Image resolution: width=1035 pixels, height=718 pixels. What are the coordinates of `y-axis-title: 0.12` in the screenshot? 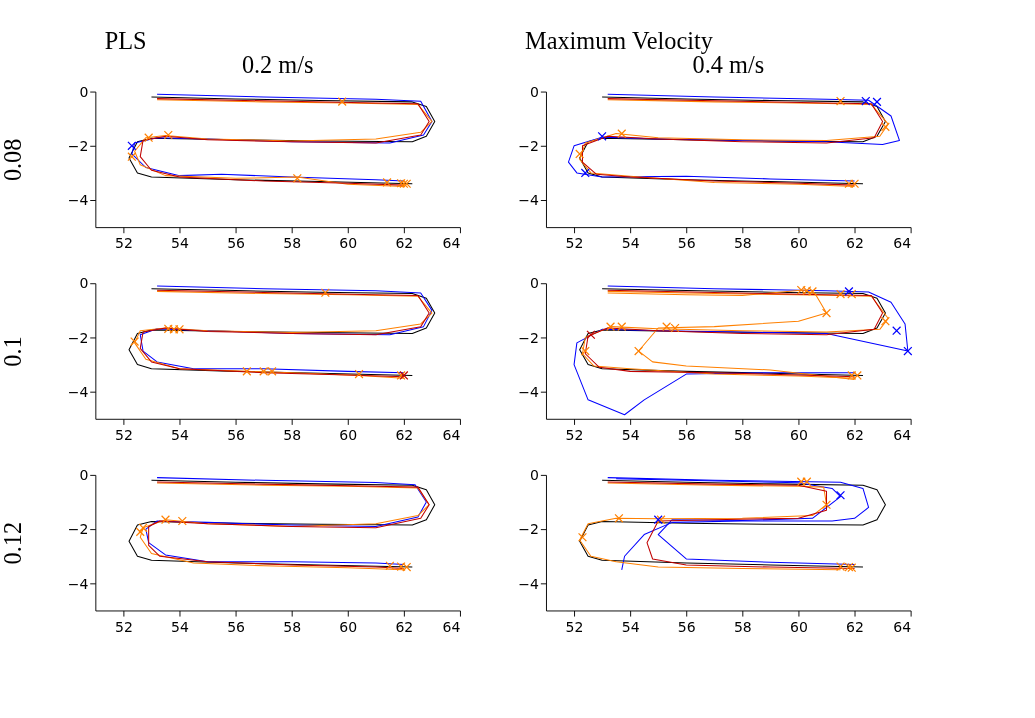 It's located at (13, 543).